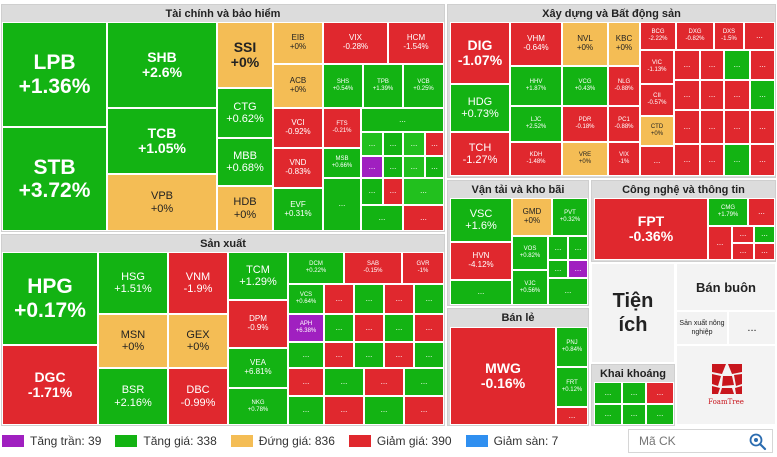 Image resolution: width=777 pixels, height=457 pixels. What do you see at coordinates (343, 86) in the screenshot?
I see `tile-shs: SHS +0.54%` at bounding box center [343, 86].